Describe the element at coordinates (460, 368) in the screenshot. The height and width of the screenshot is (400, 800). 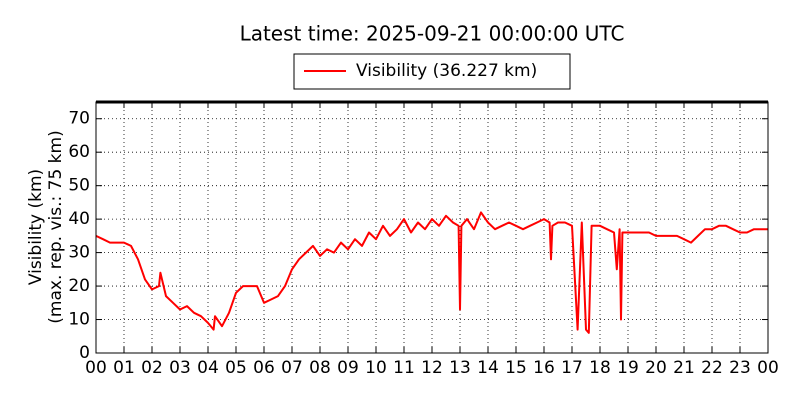
I see `x-tick-label: 13` at that location.